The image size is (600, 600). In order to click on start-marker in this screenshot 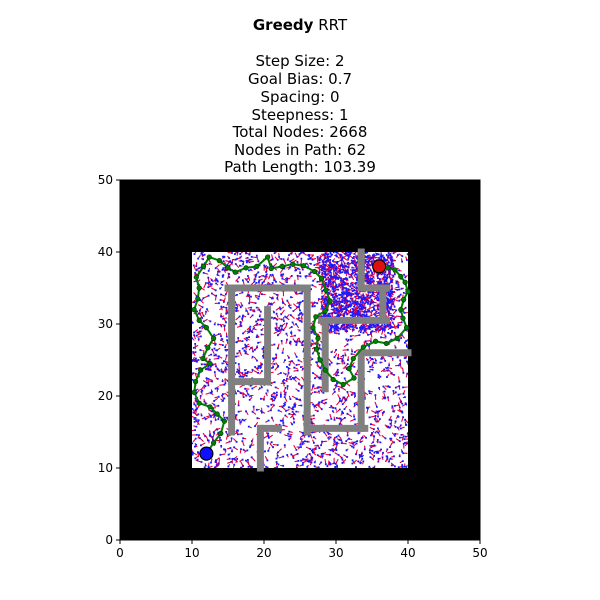, I will do `click(206, 453)`.